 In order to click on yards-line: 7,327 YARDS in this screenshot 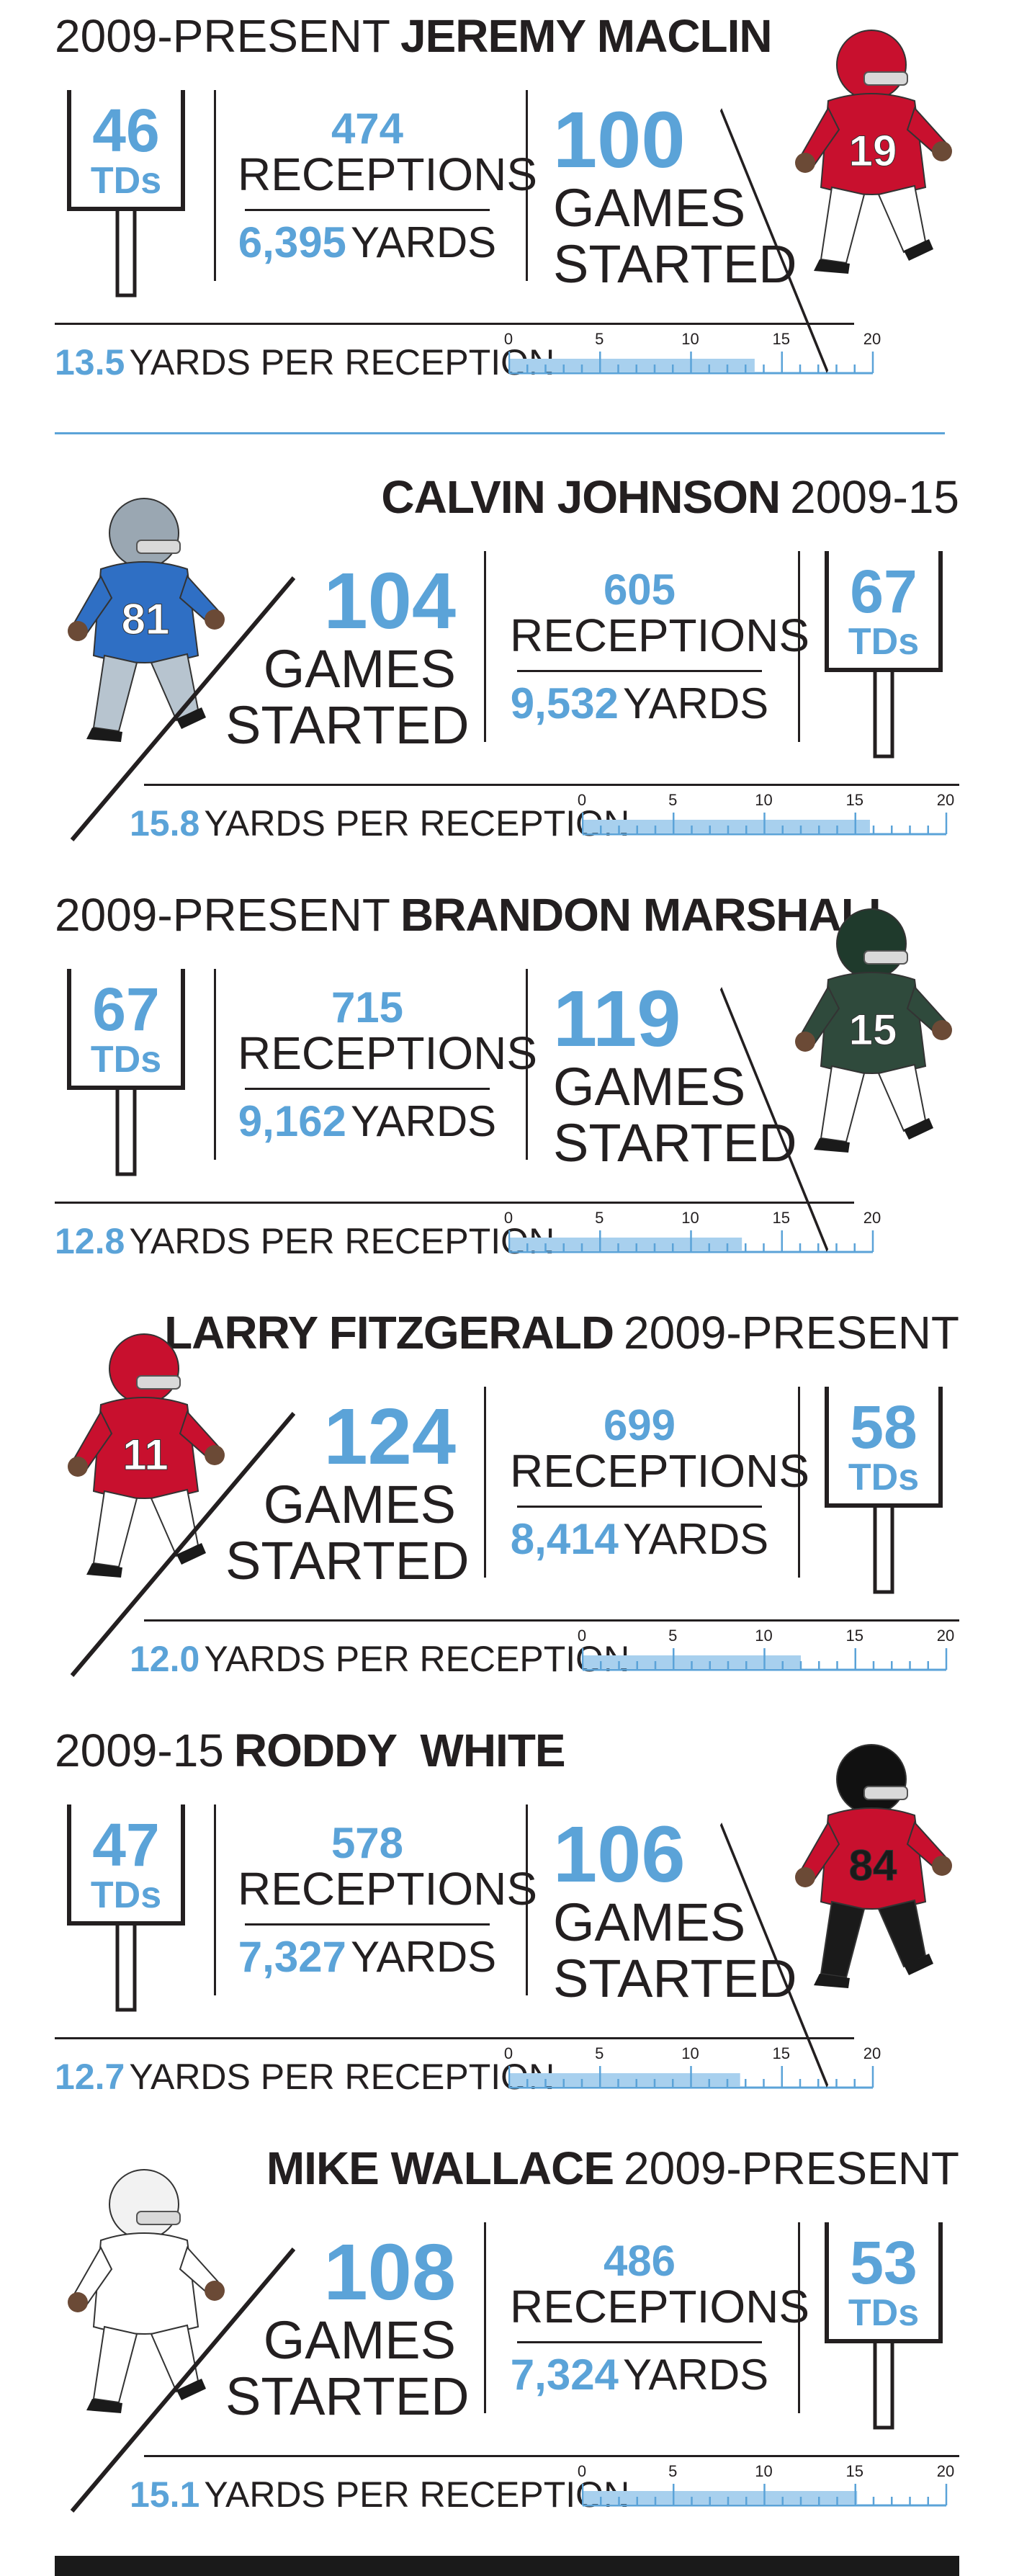, I will do `click(367, 1957)`.